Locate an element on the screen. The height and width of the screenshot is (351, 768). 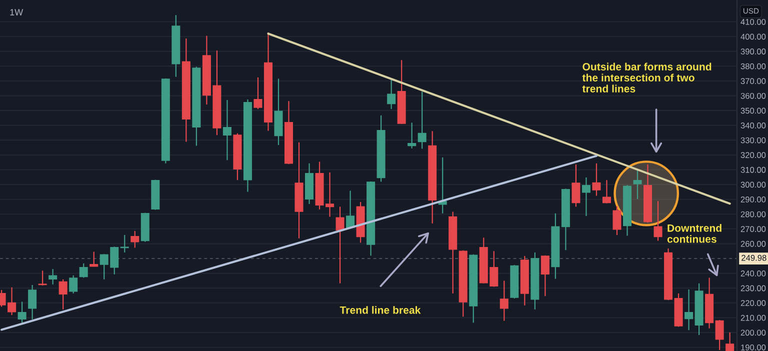
y-tick-label: 260.00 is located at coordinates (753, 243).